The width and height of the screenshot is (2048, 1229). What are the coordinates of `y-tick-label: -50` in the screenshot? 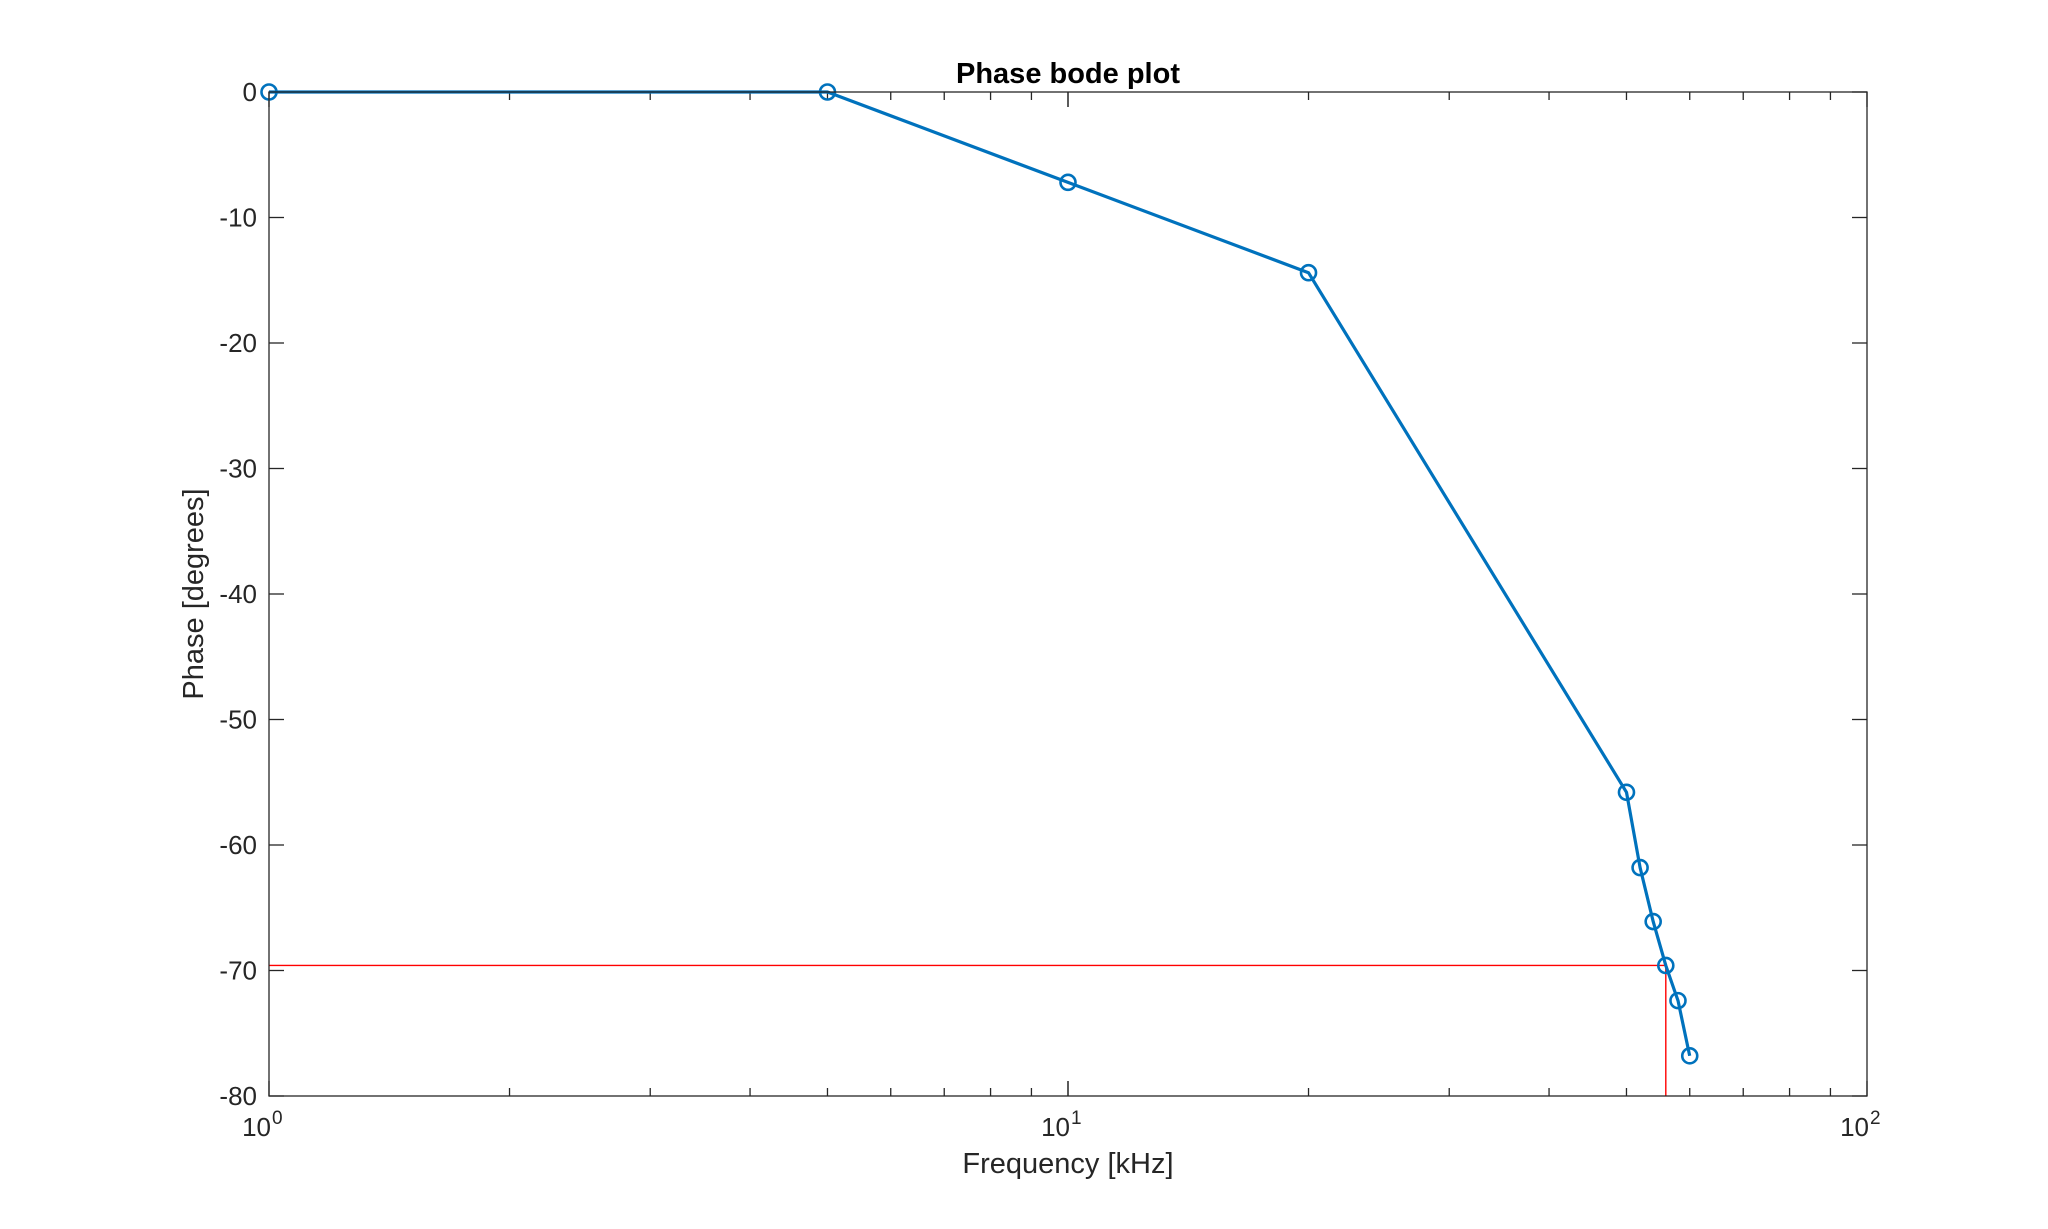 It's located at (238, 720).